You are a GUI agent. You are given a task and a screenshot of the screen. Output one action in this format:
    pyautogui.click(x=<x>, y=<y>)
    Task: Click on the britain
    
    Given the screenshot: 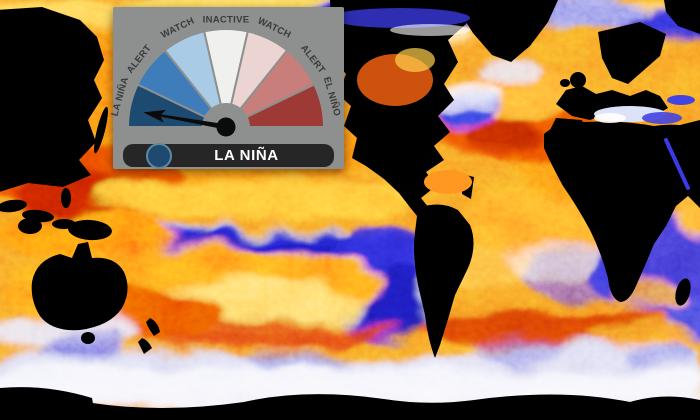 What is the action you would take?
    pyautogui.click(x=578, y=80)
    